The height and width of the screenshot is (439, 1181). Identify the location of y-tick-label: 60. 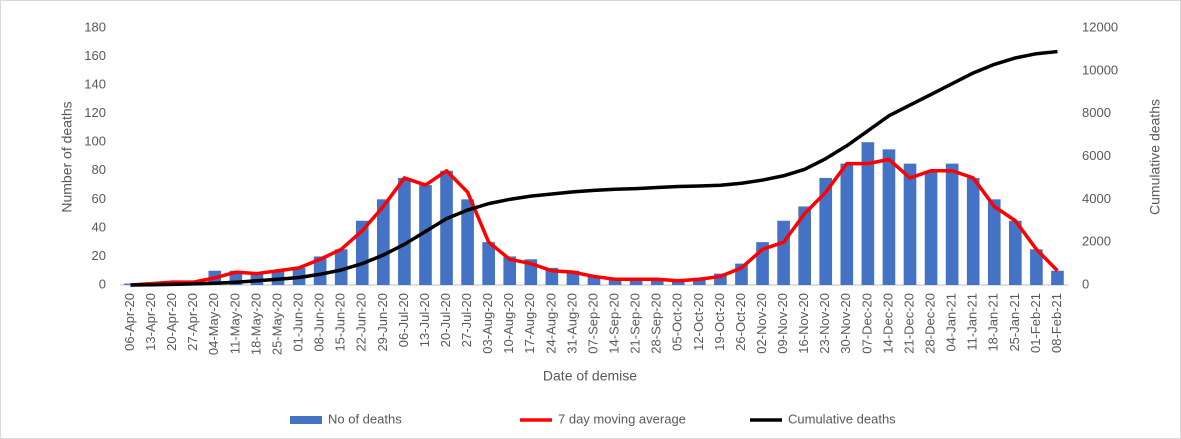
(99, 198).